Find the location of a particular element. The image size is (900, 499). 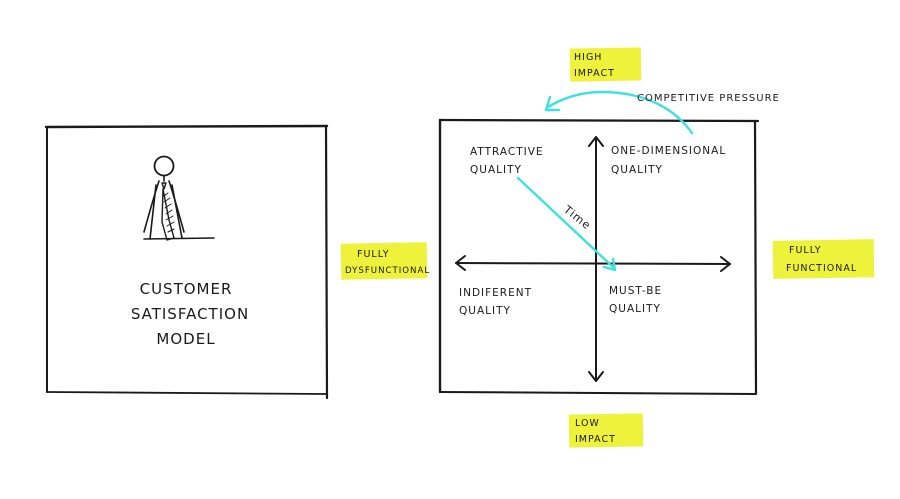

horizontal-axis is located at coordinates (593, 263).